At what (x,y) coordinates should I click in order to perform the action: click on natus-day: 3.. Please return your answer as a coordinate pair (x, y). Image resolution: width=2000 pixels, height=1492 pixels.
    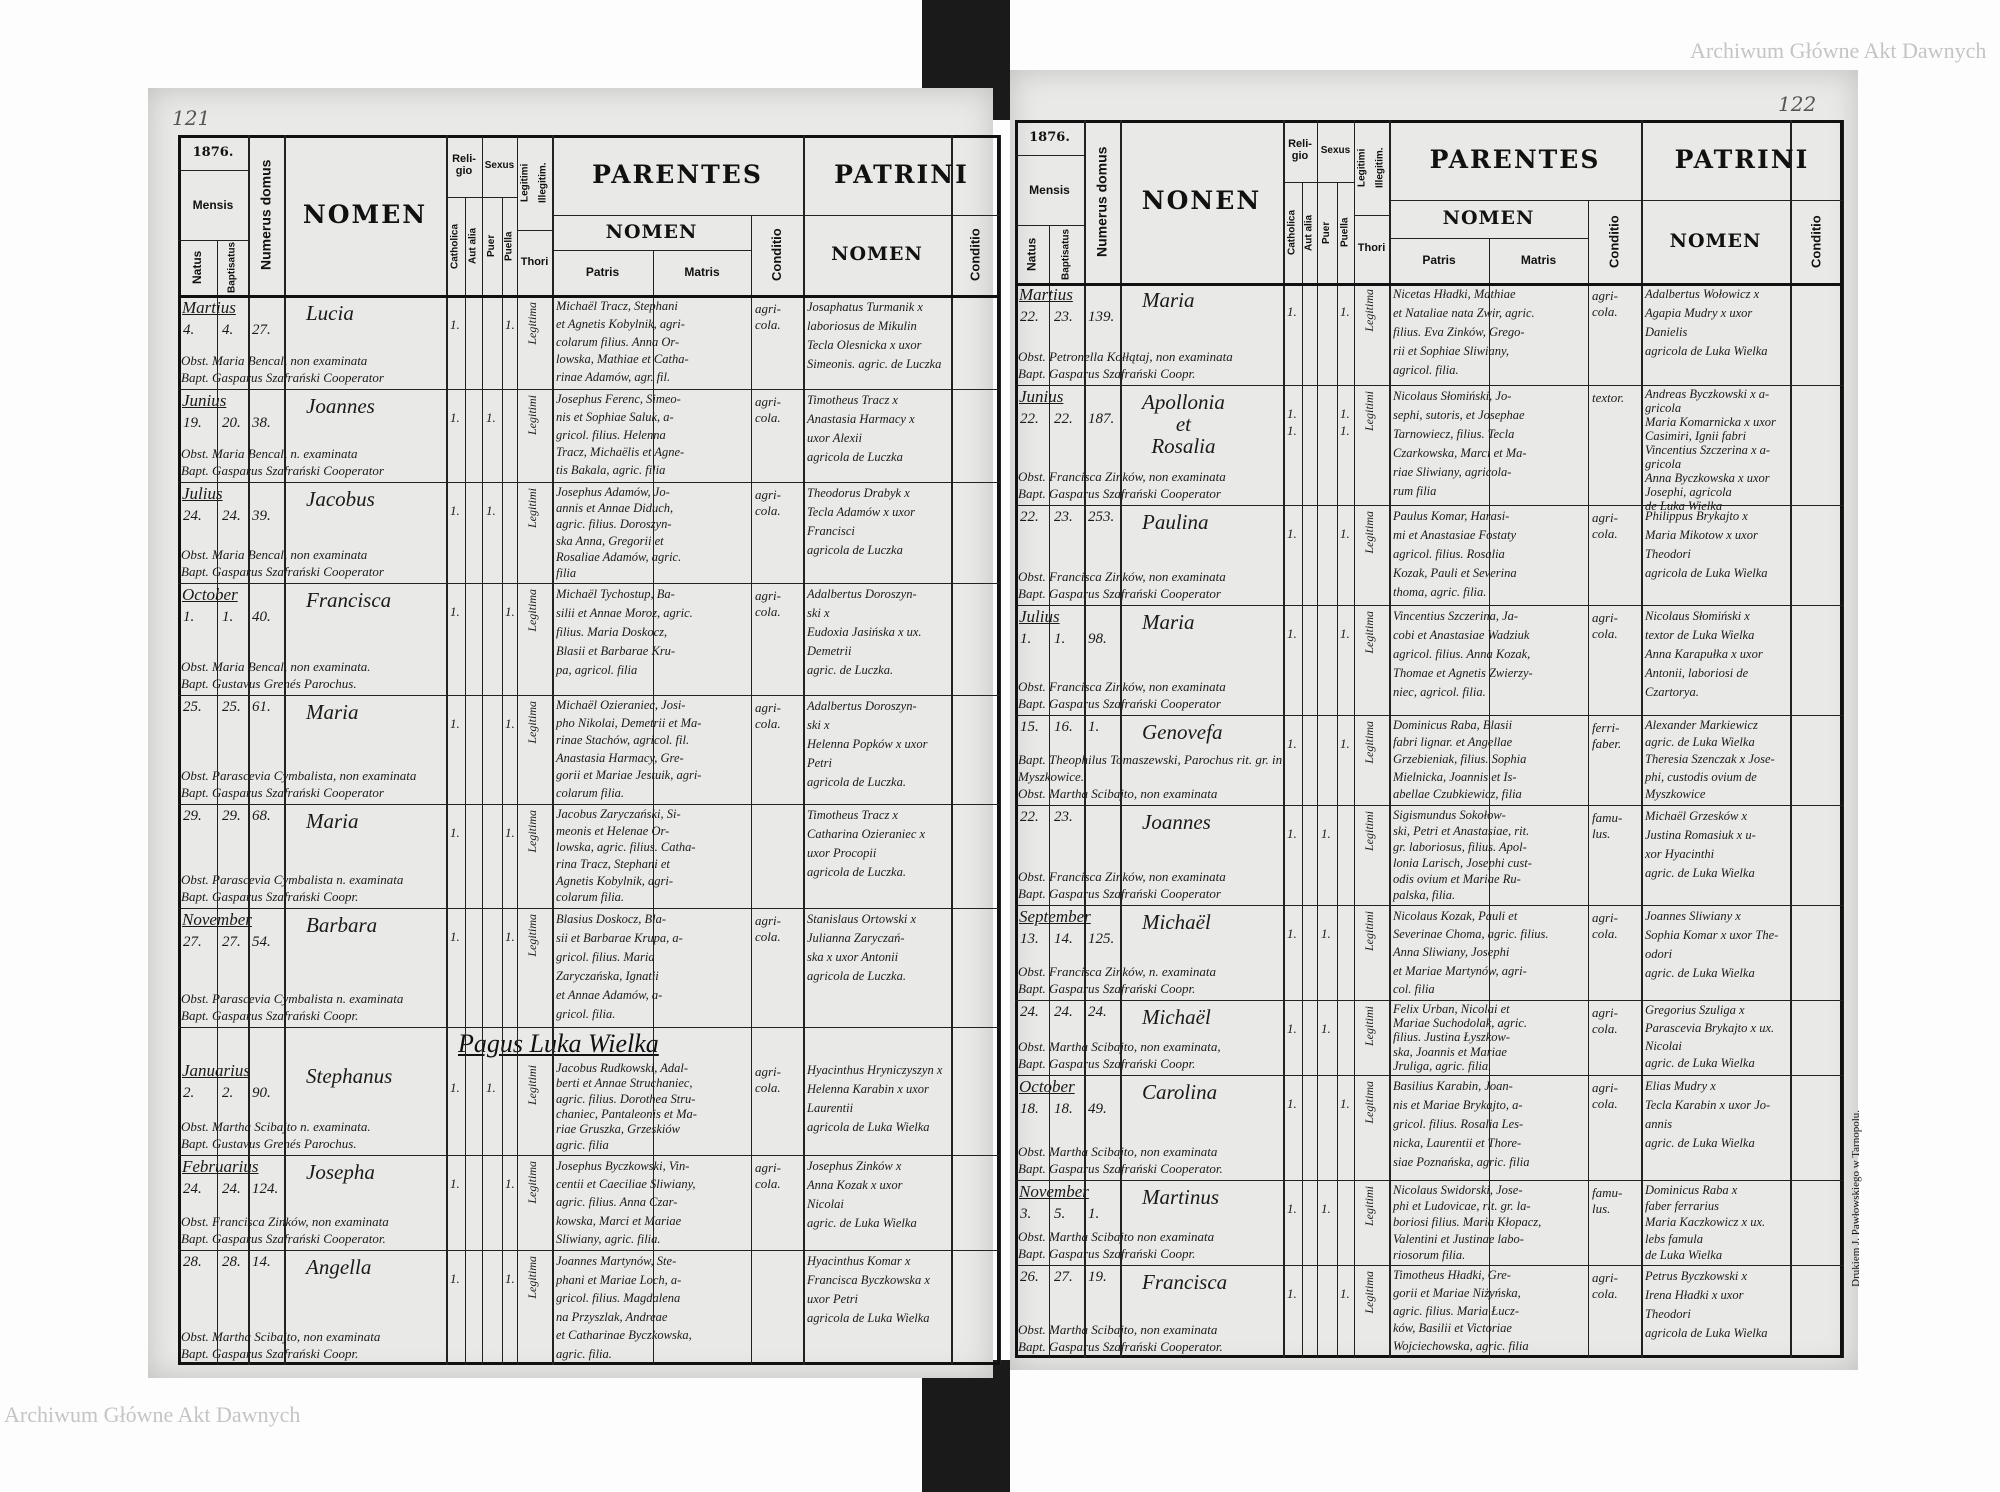
    Looking at the image, I should click on (1026, 1214).